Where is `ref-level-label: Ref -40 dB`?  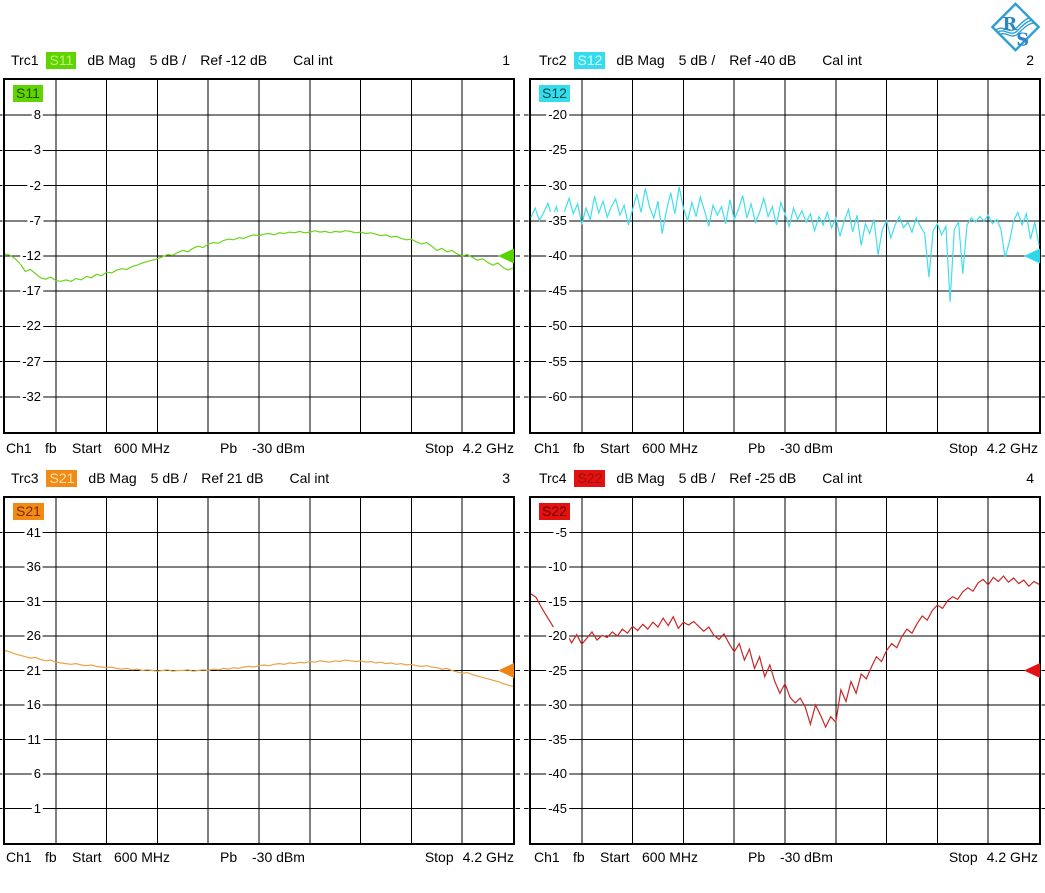 ref-level-label: Ref -40 dB is located at coordinates (763, 60).